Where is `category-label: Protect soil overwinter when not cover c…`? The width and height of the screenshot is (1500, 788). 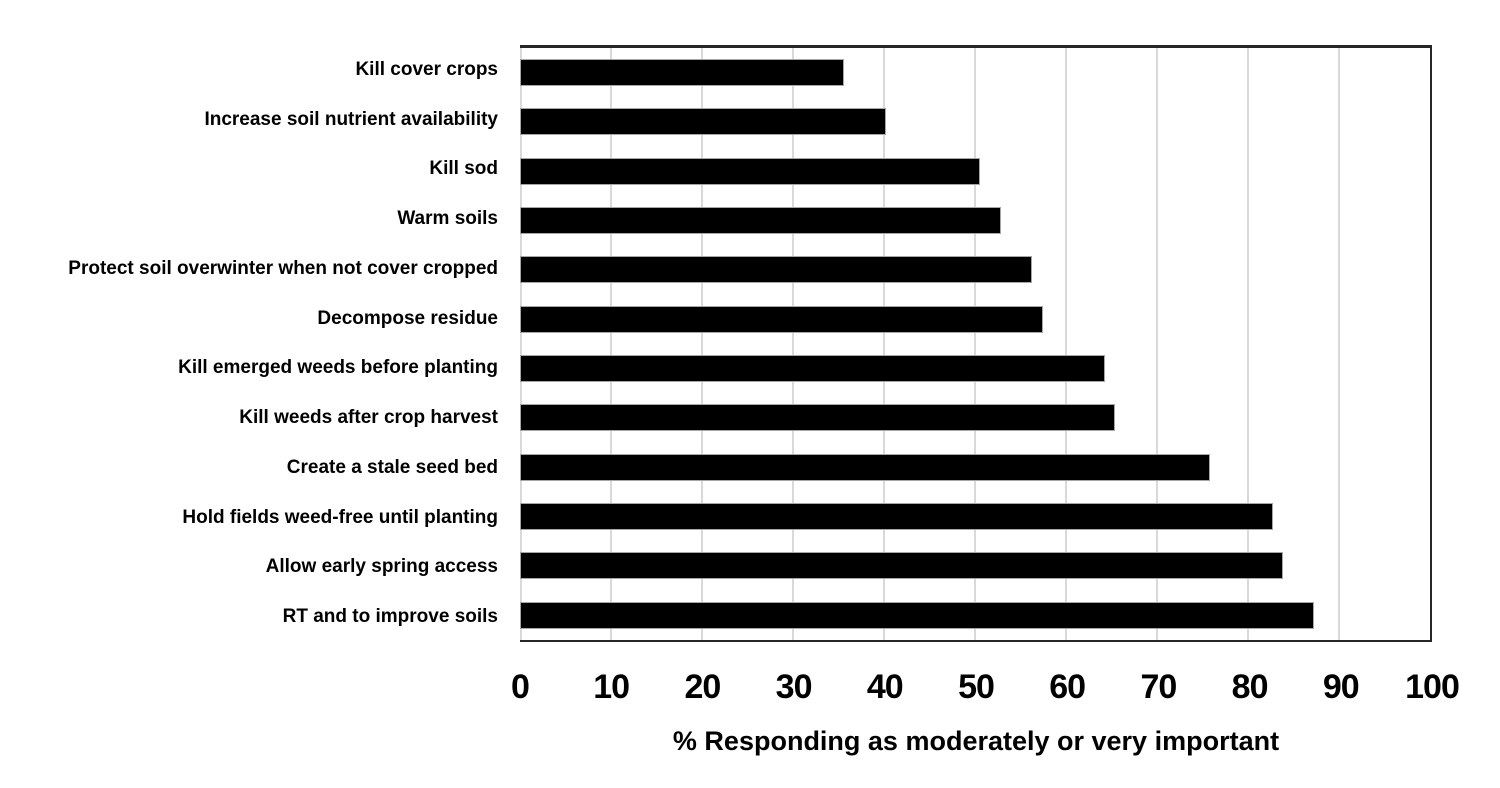 category-label: Protect soil overwinter when not cover c… is located at coordinates (283, 268).